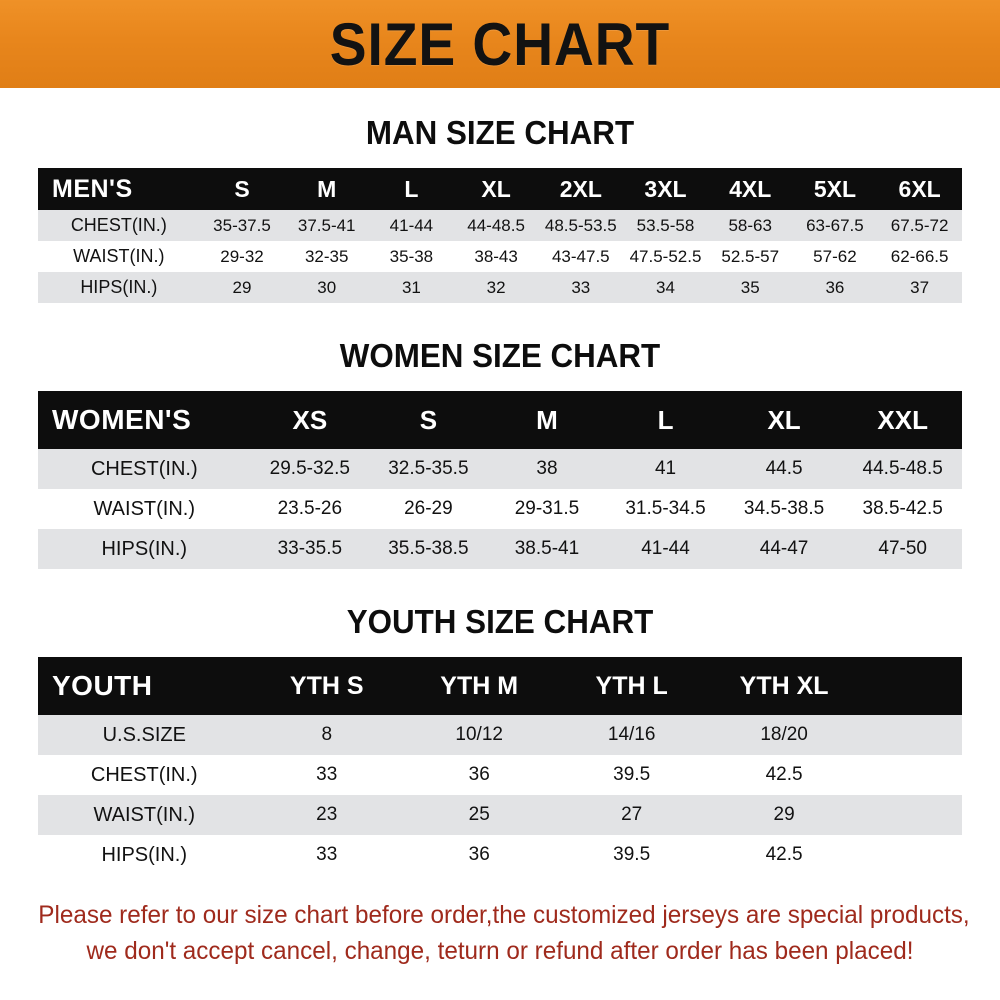 This screenshot has width=1000, height=1000. What do you see at coordinates (144, 686) in the screenshot?
I see `youth-corner-label: YOUTH` at bounding box center [144, 686].